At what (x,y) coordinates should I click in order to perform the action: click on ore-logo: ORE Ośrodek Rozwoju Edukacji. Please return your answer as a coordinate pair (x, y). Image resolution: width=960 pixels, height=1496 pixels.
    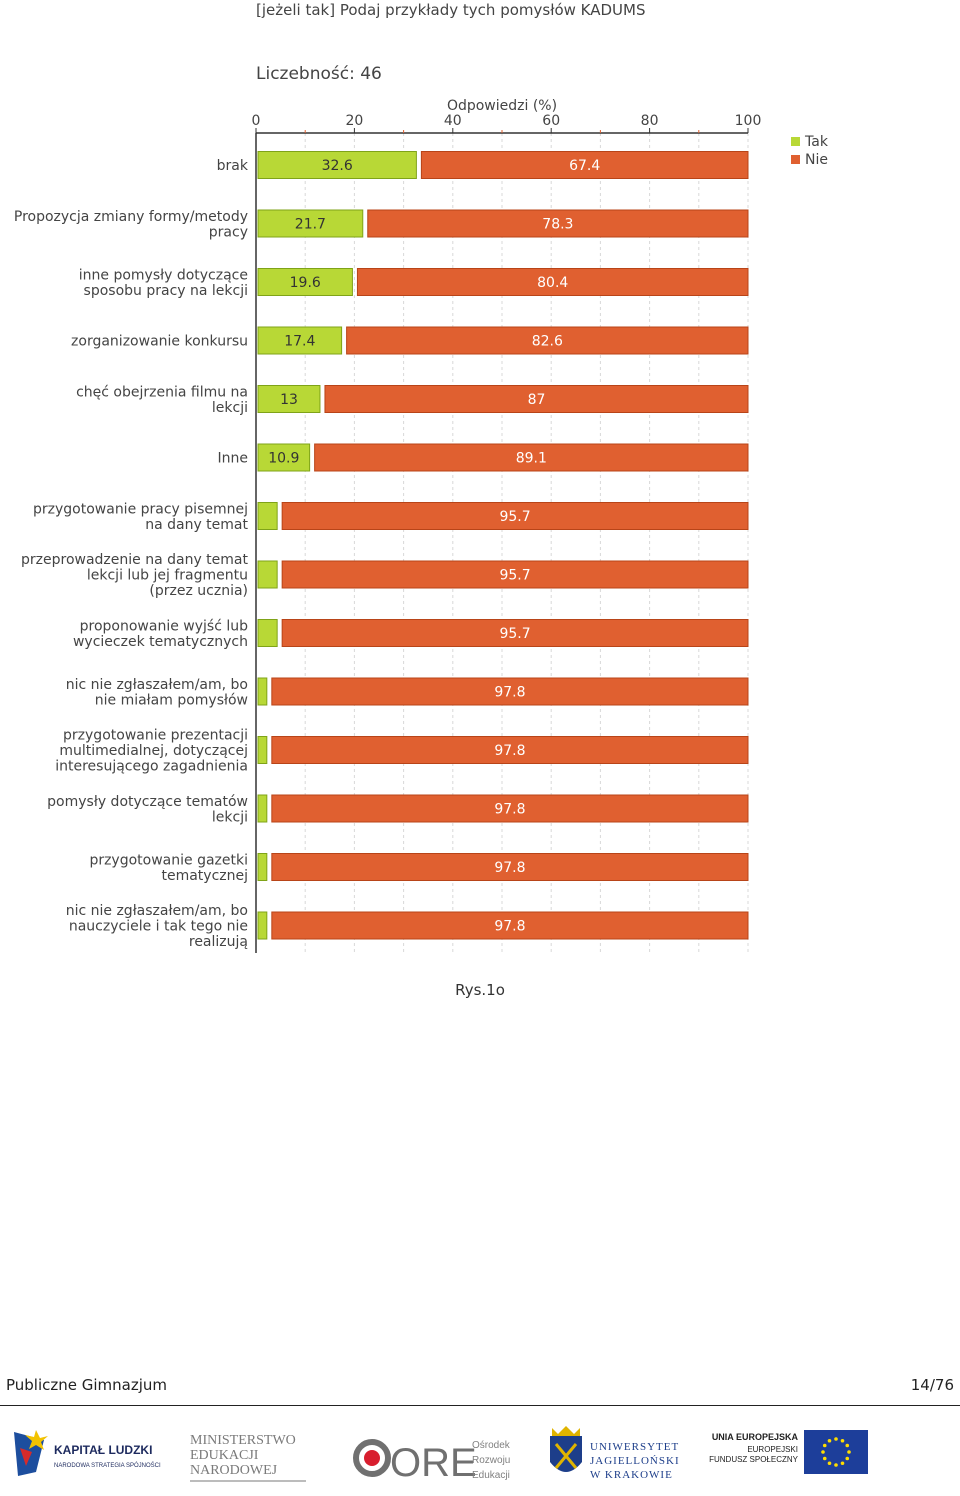
    Looking at the image, I should click on (432, 1462).